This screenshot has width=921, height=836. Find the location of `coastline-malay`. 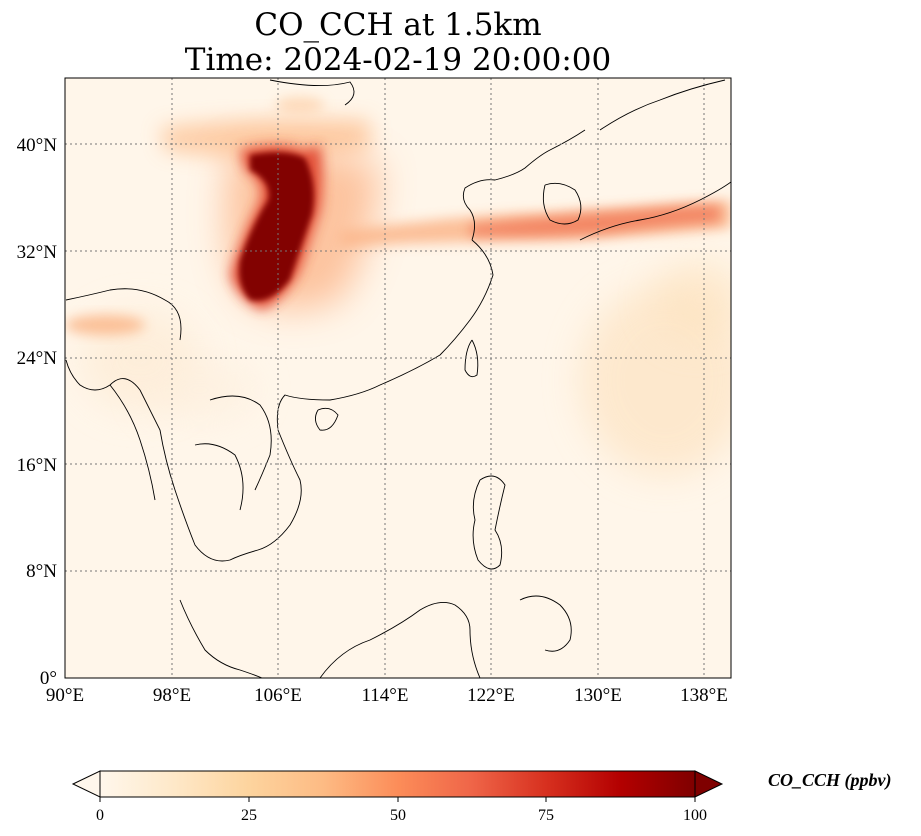

coastline-malay is located at coordinates (221, 638).